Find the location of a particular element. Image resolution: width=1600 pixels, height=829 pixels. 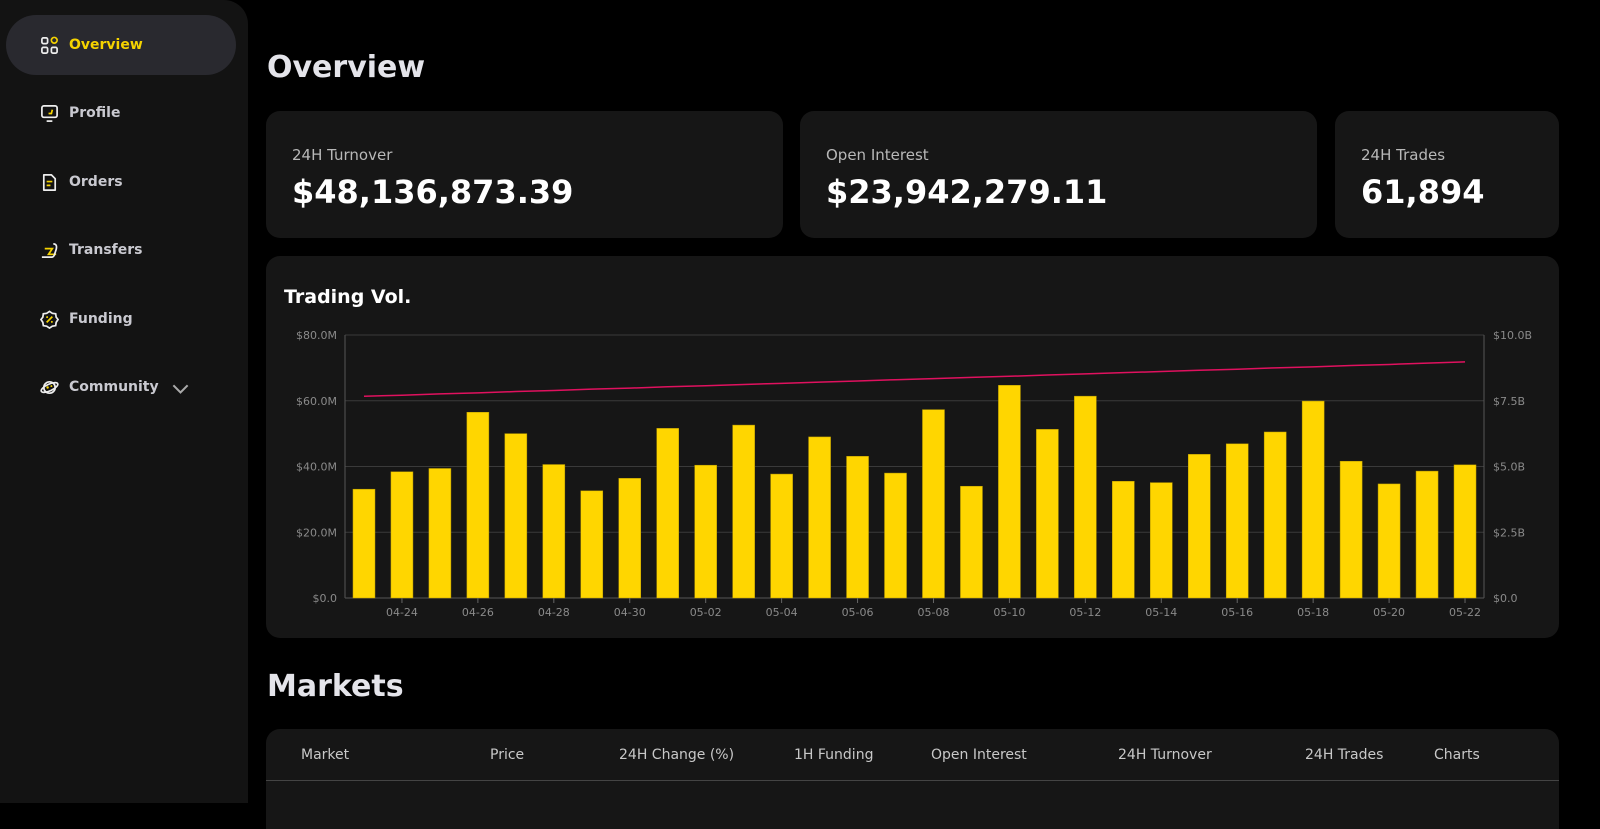

column-header-open-interest: Open Interest is located at coordinates (979, 755).